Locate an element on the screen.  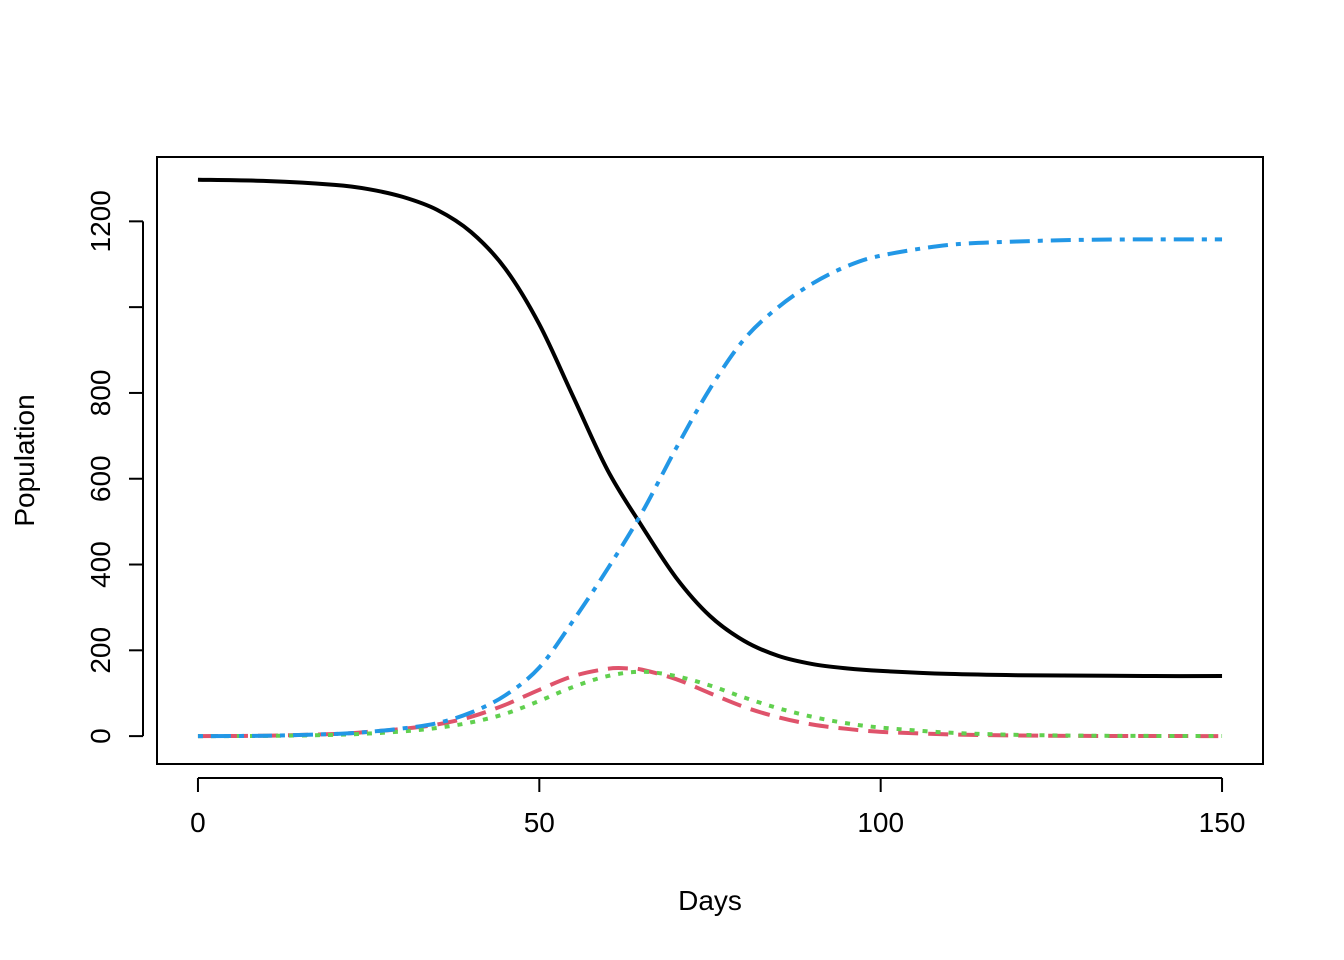
x-tick-label: 50 is located at coordinates (539, 822).